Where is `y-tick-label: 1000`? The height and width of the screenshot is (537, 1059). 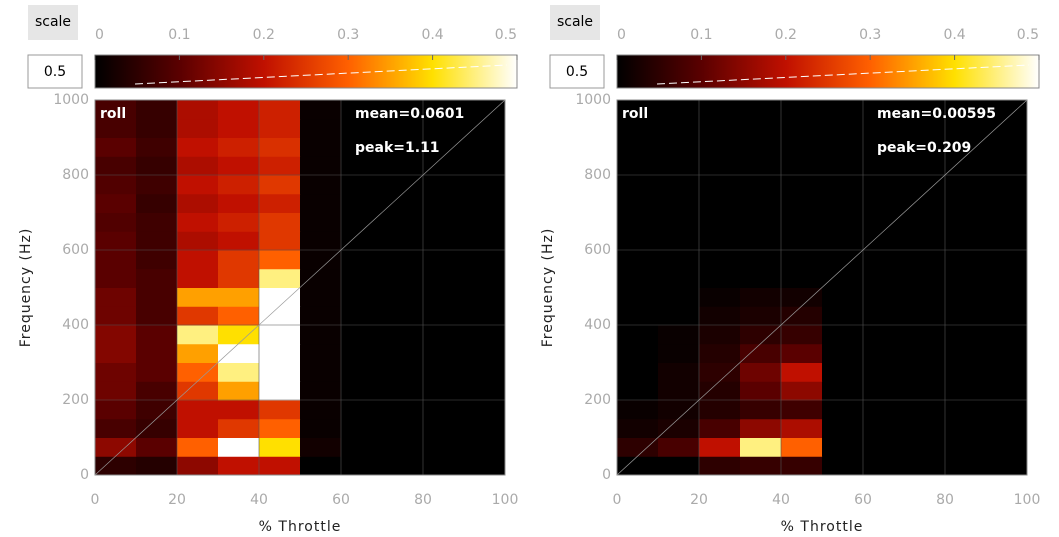
y-tick-label: 1000 is located at coordinates (71, 100).